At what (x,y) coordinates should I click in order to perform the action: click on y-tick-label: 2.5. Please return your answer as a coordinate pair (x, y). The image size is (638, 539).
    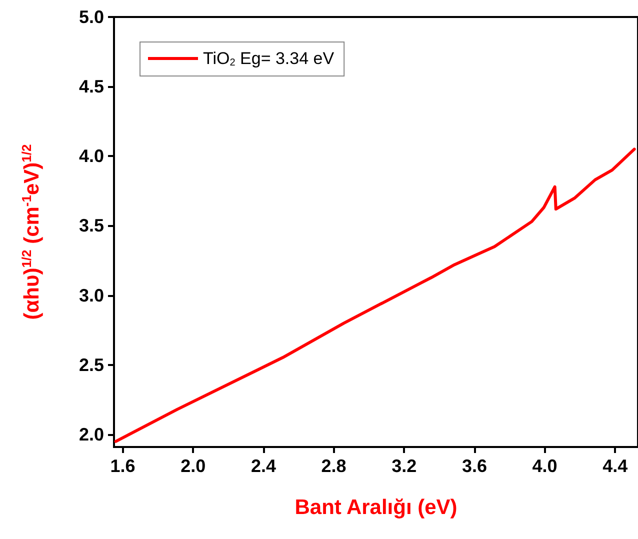
    Looking at the image, I should click on (91, 364).